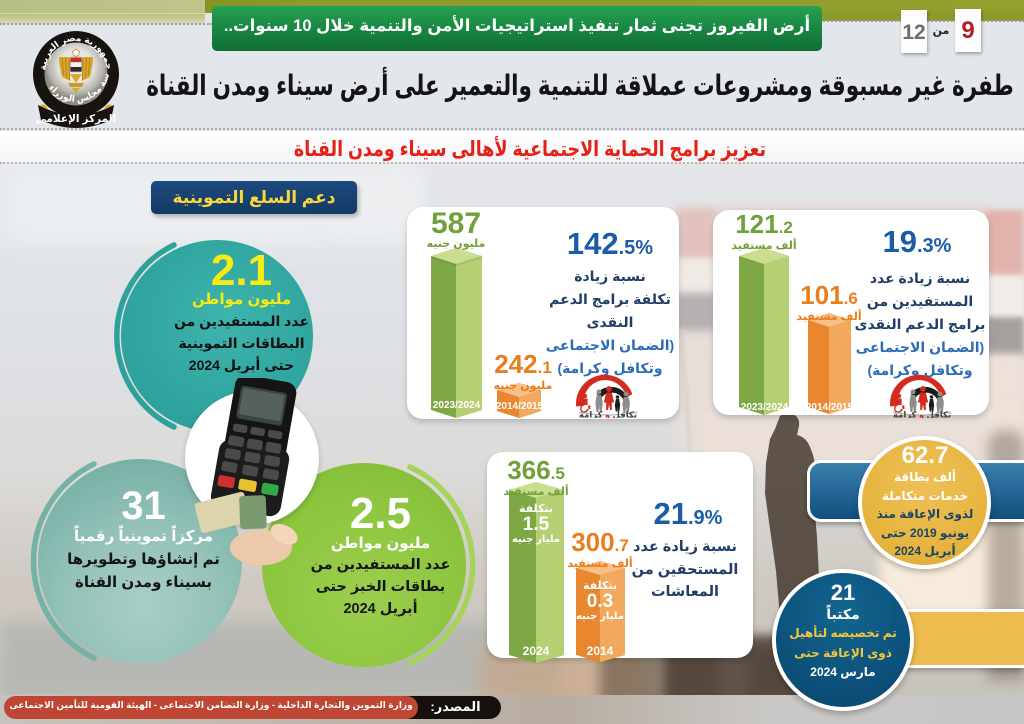 This screenshot has width=1024, height=724. Describe the element at coordinates (76, 119) in the screenshot. I see `svg-text: المركز الإعلامى` at that location.